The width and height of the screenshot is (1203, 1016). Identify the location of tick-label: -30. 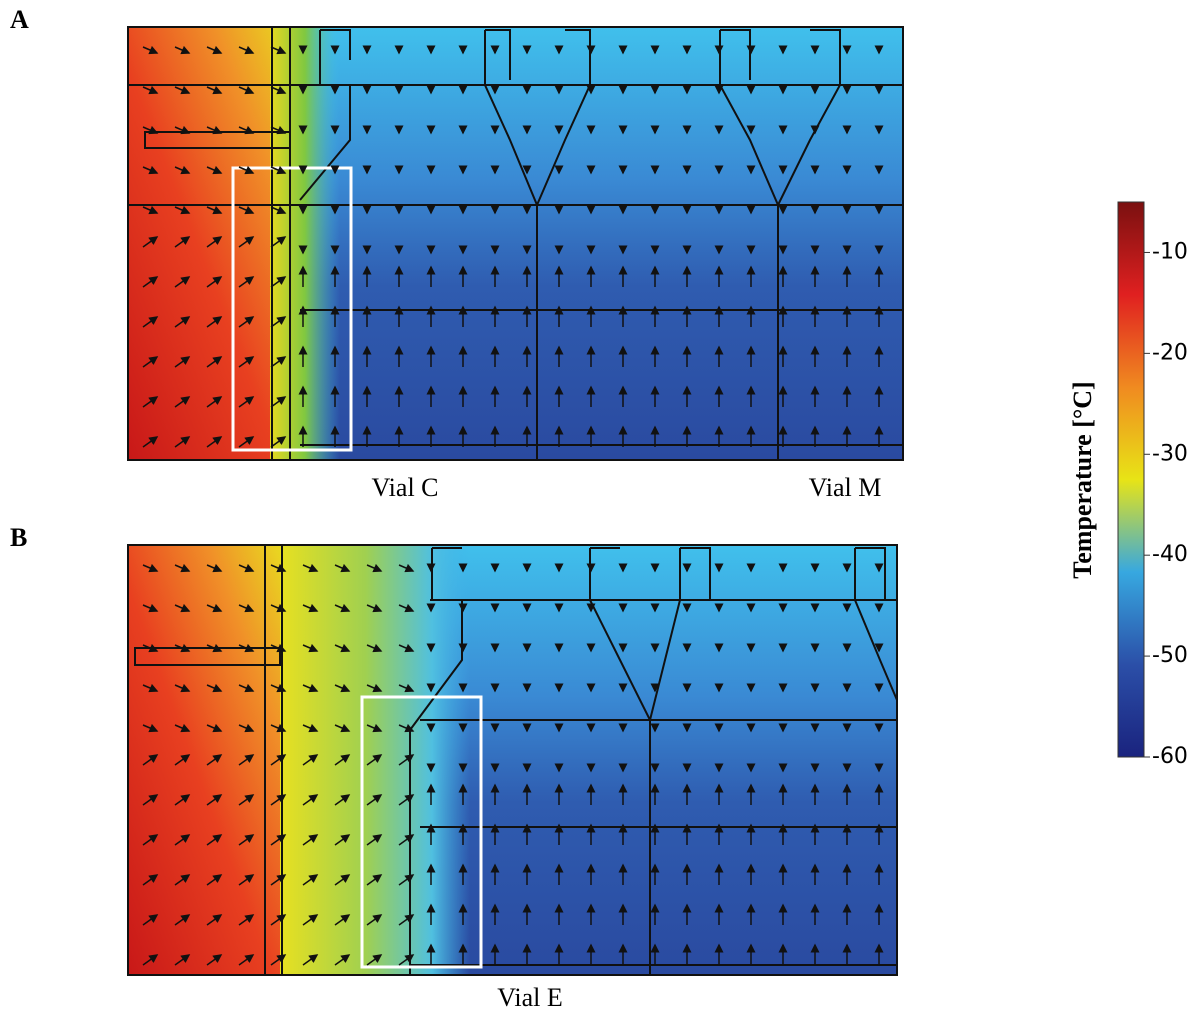
(1170, 453).